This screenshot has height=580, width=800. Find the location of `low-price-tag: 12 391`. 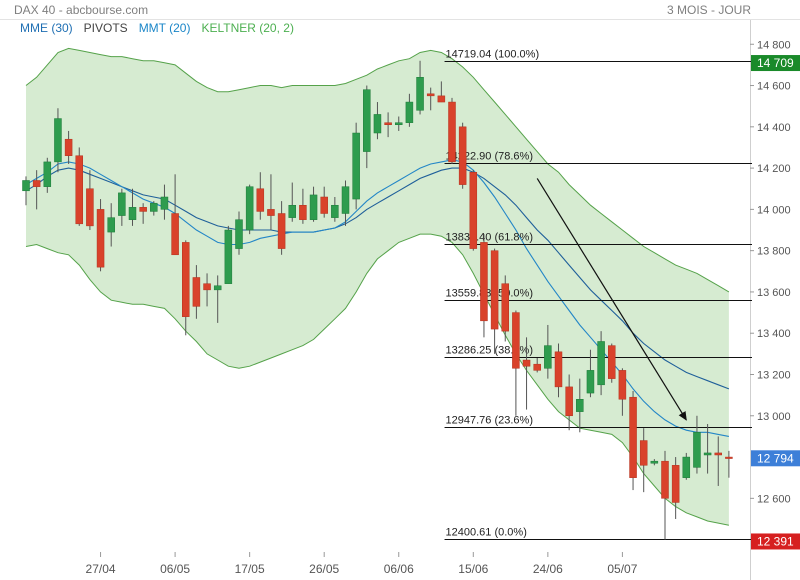

low-price-tag: 12 391 is located at coordinates (775, 541).